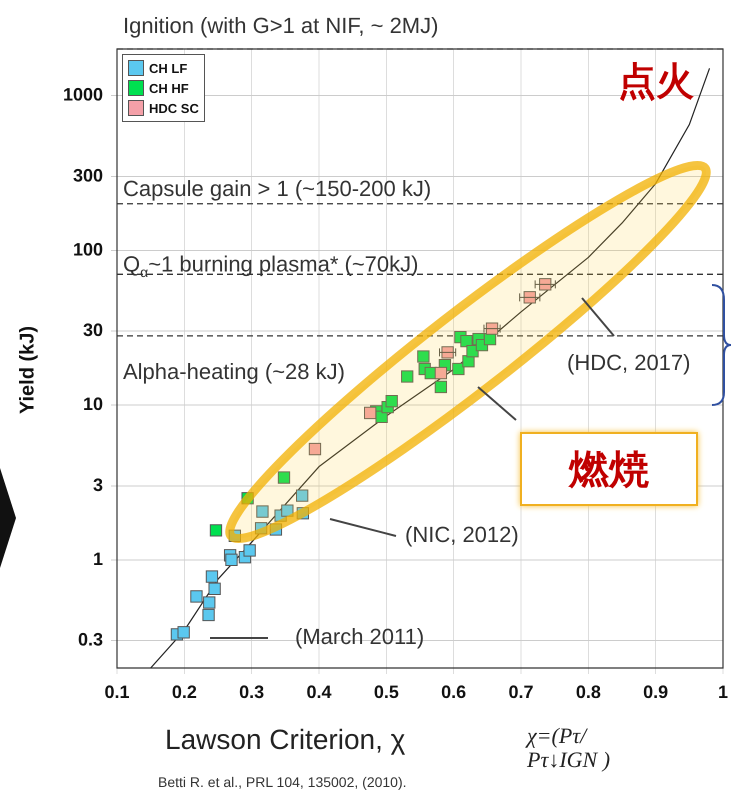 The width and height of the screenshot is (736, 800). Describe the element at coordinates (277, 188) in the screenshot. I see `ref-line-label: Capsule gain > 1 (~150-200 kJ)` at that location.